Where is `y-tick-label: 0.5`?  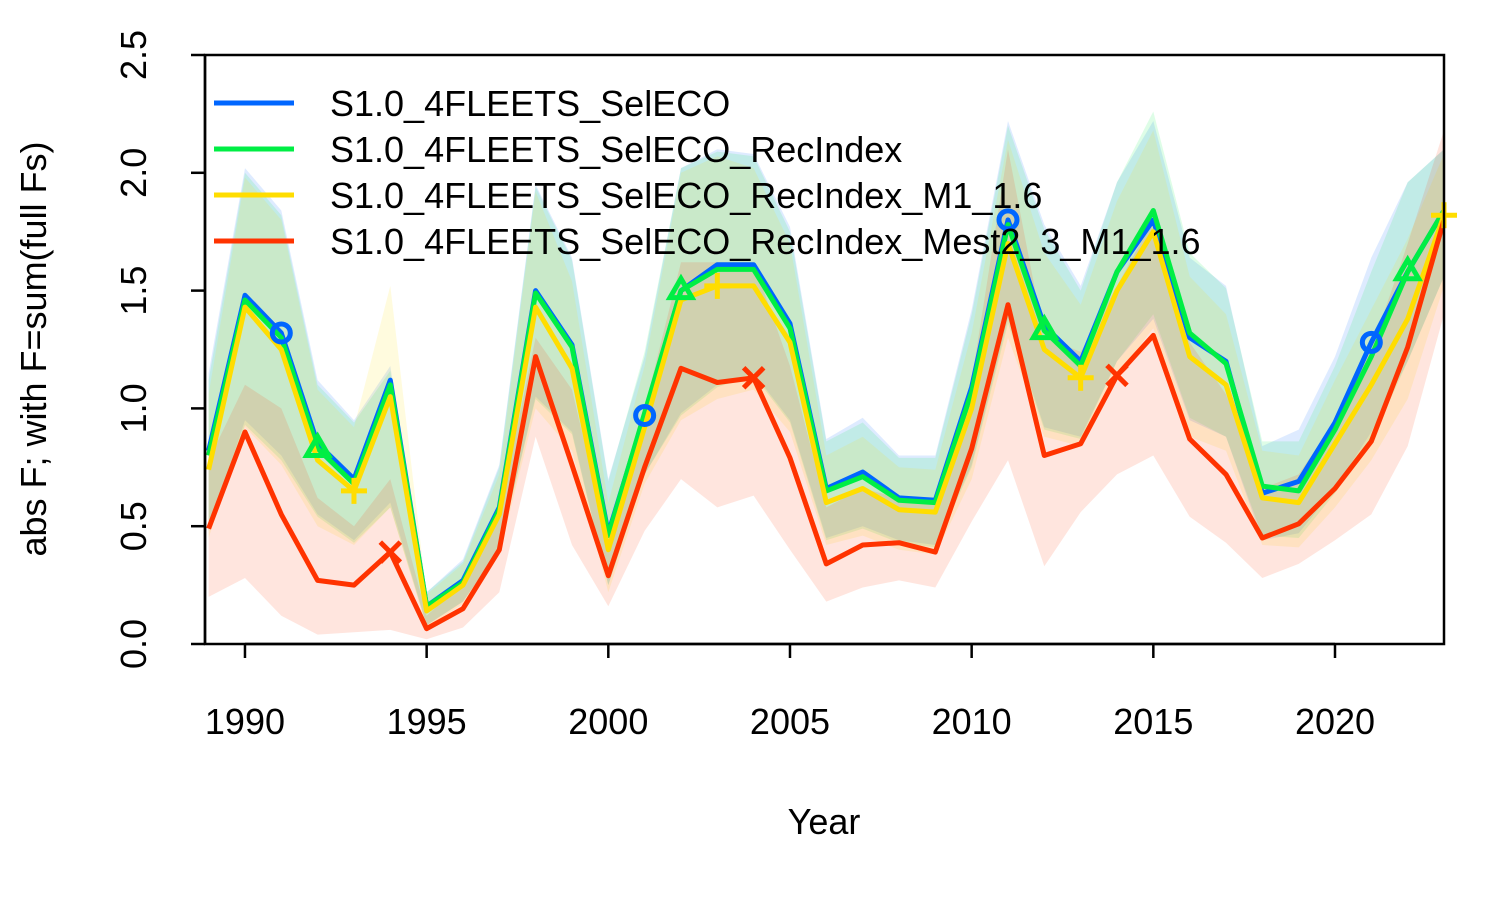 y-tick-label: 0.5 is located at coordinates (133, 526).